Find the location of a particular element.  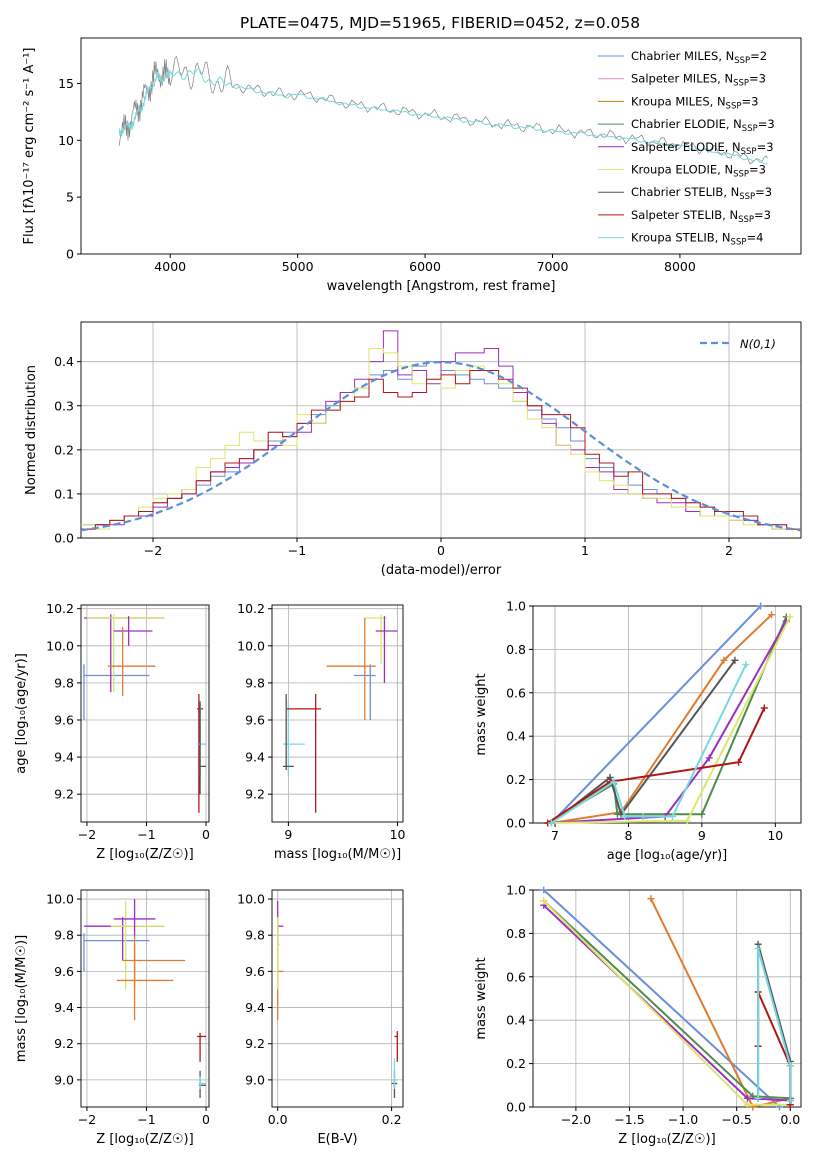

y-tick-label: 0.8 is located at coordinates (516, 933).